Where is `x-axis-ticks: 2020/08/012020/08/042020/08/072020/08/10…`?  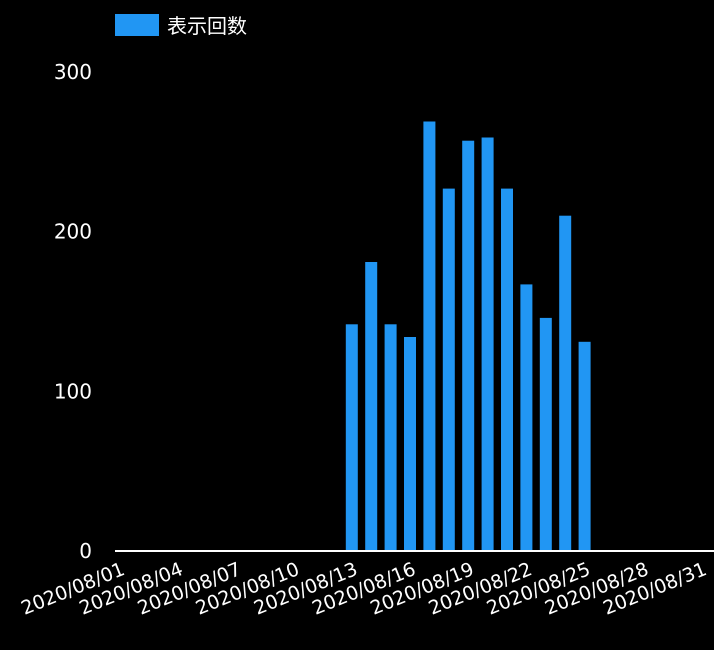
x-axis-ticks: 2020/08/012020/08/042020/08/072020/08/10… is located at coordinates (364, 588).